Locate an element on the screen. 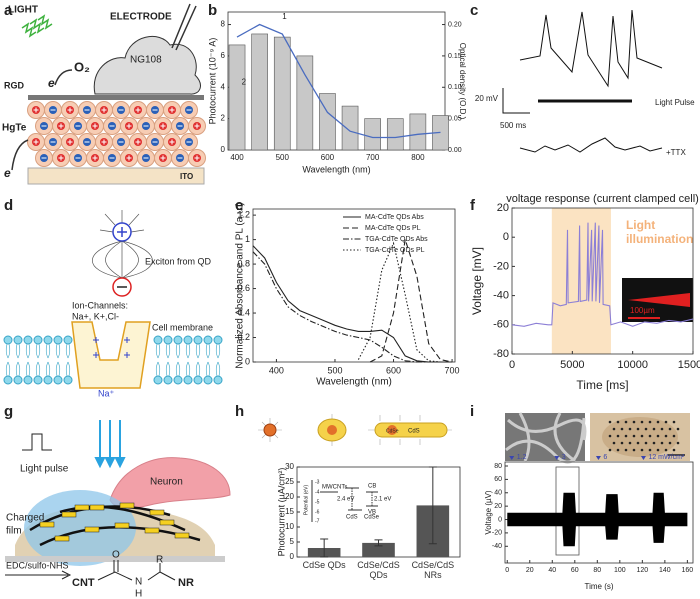 This screenshot has height=599, width=700. label: 2.1 eV is located at coordinates (382, 500).